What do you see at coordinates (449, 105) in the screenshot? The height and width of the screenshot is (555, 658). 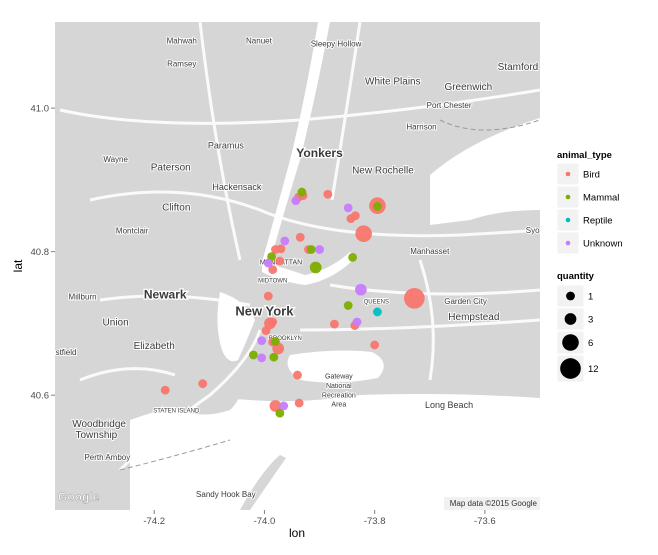 I see `map-place-label: Port Chester` at bounding box center [449, 105].